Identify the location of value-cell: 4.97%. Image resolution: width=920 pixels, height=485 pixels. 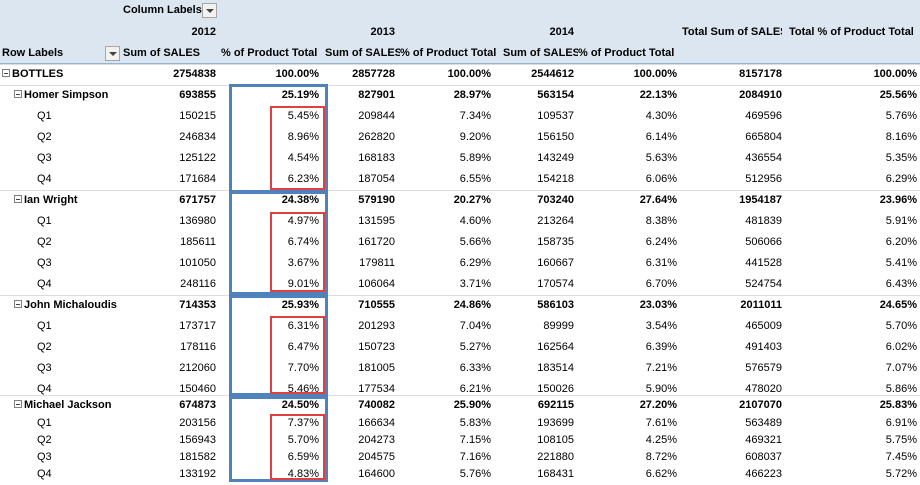
(303, 221).